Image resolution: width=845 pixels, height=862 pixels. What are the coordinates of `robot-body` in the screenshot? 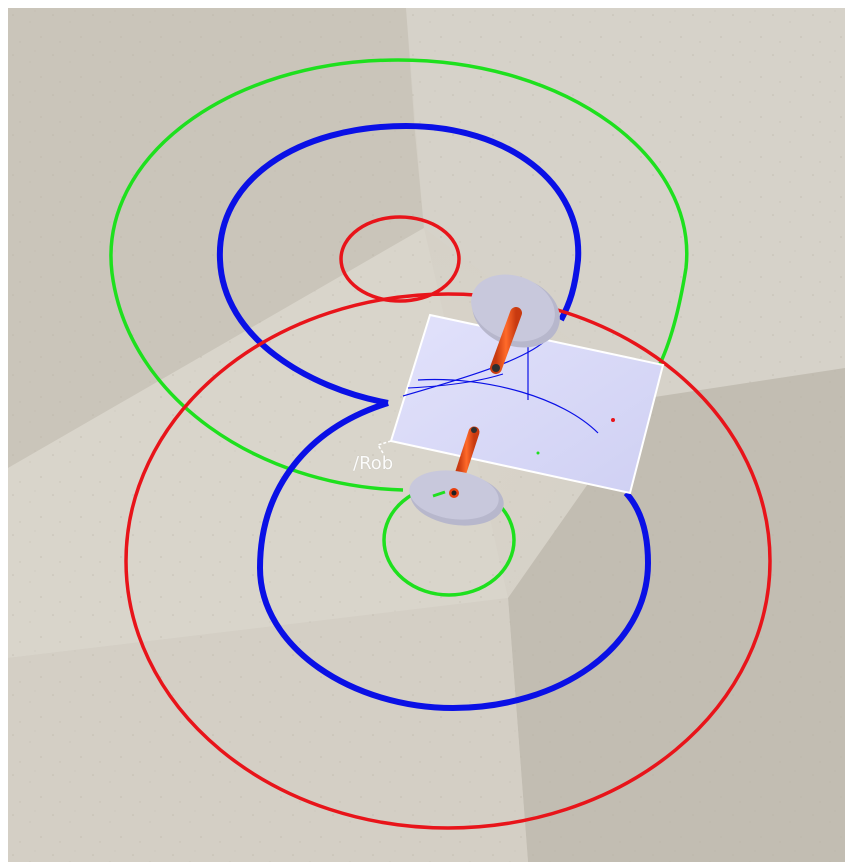 It's located at (520, 404).